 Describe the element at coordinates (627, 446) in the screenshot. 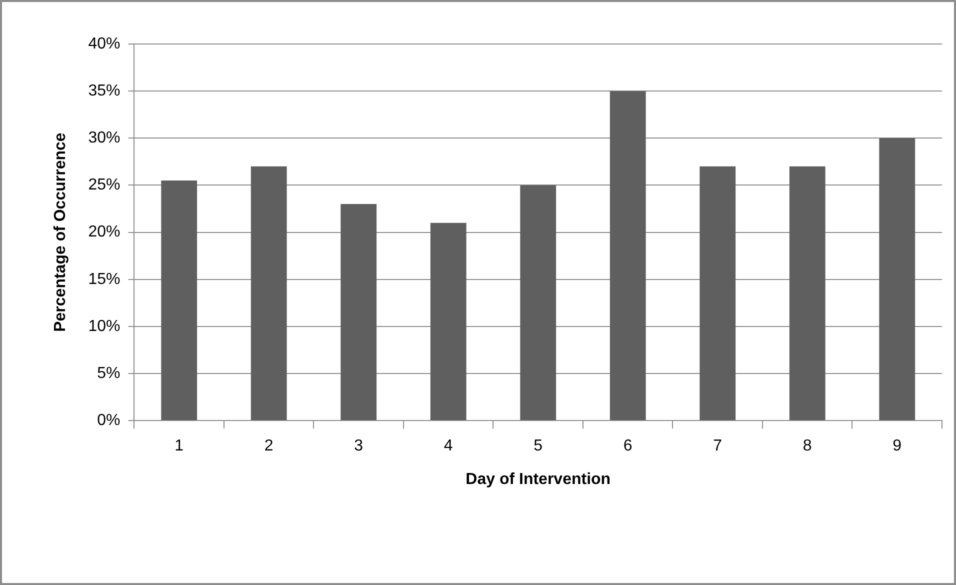

I see `x-tick-label: 6` at that location.